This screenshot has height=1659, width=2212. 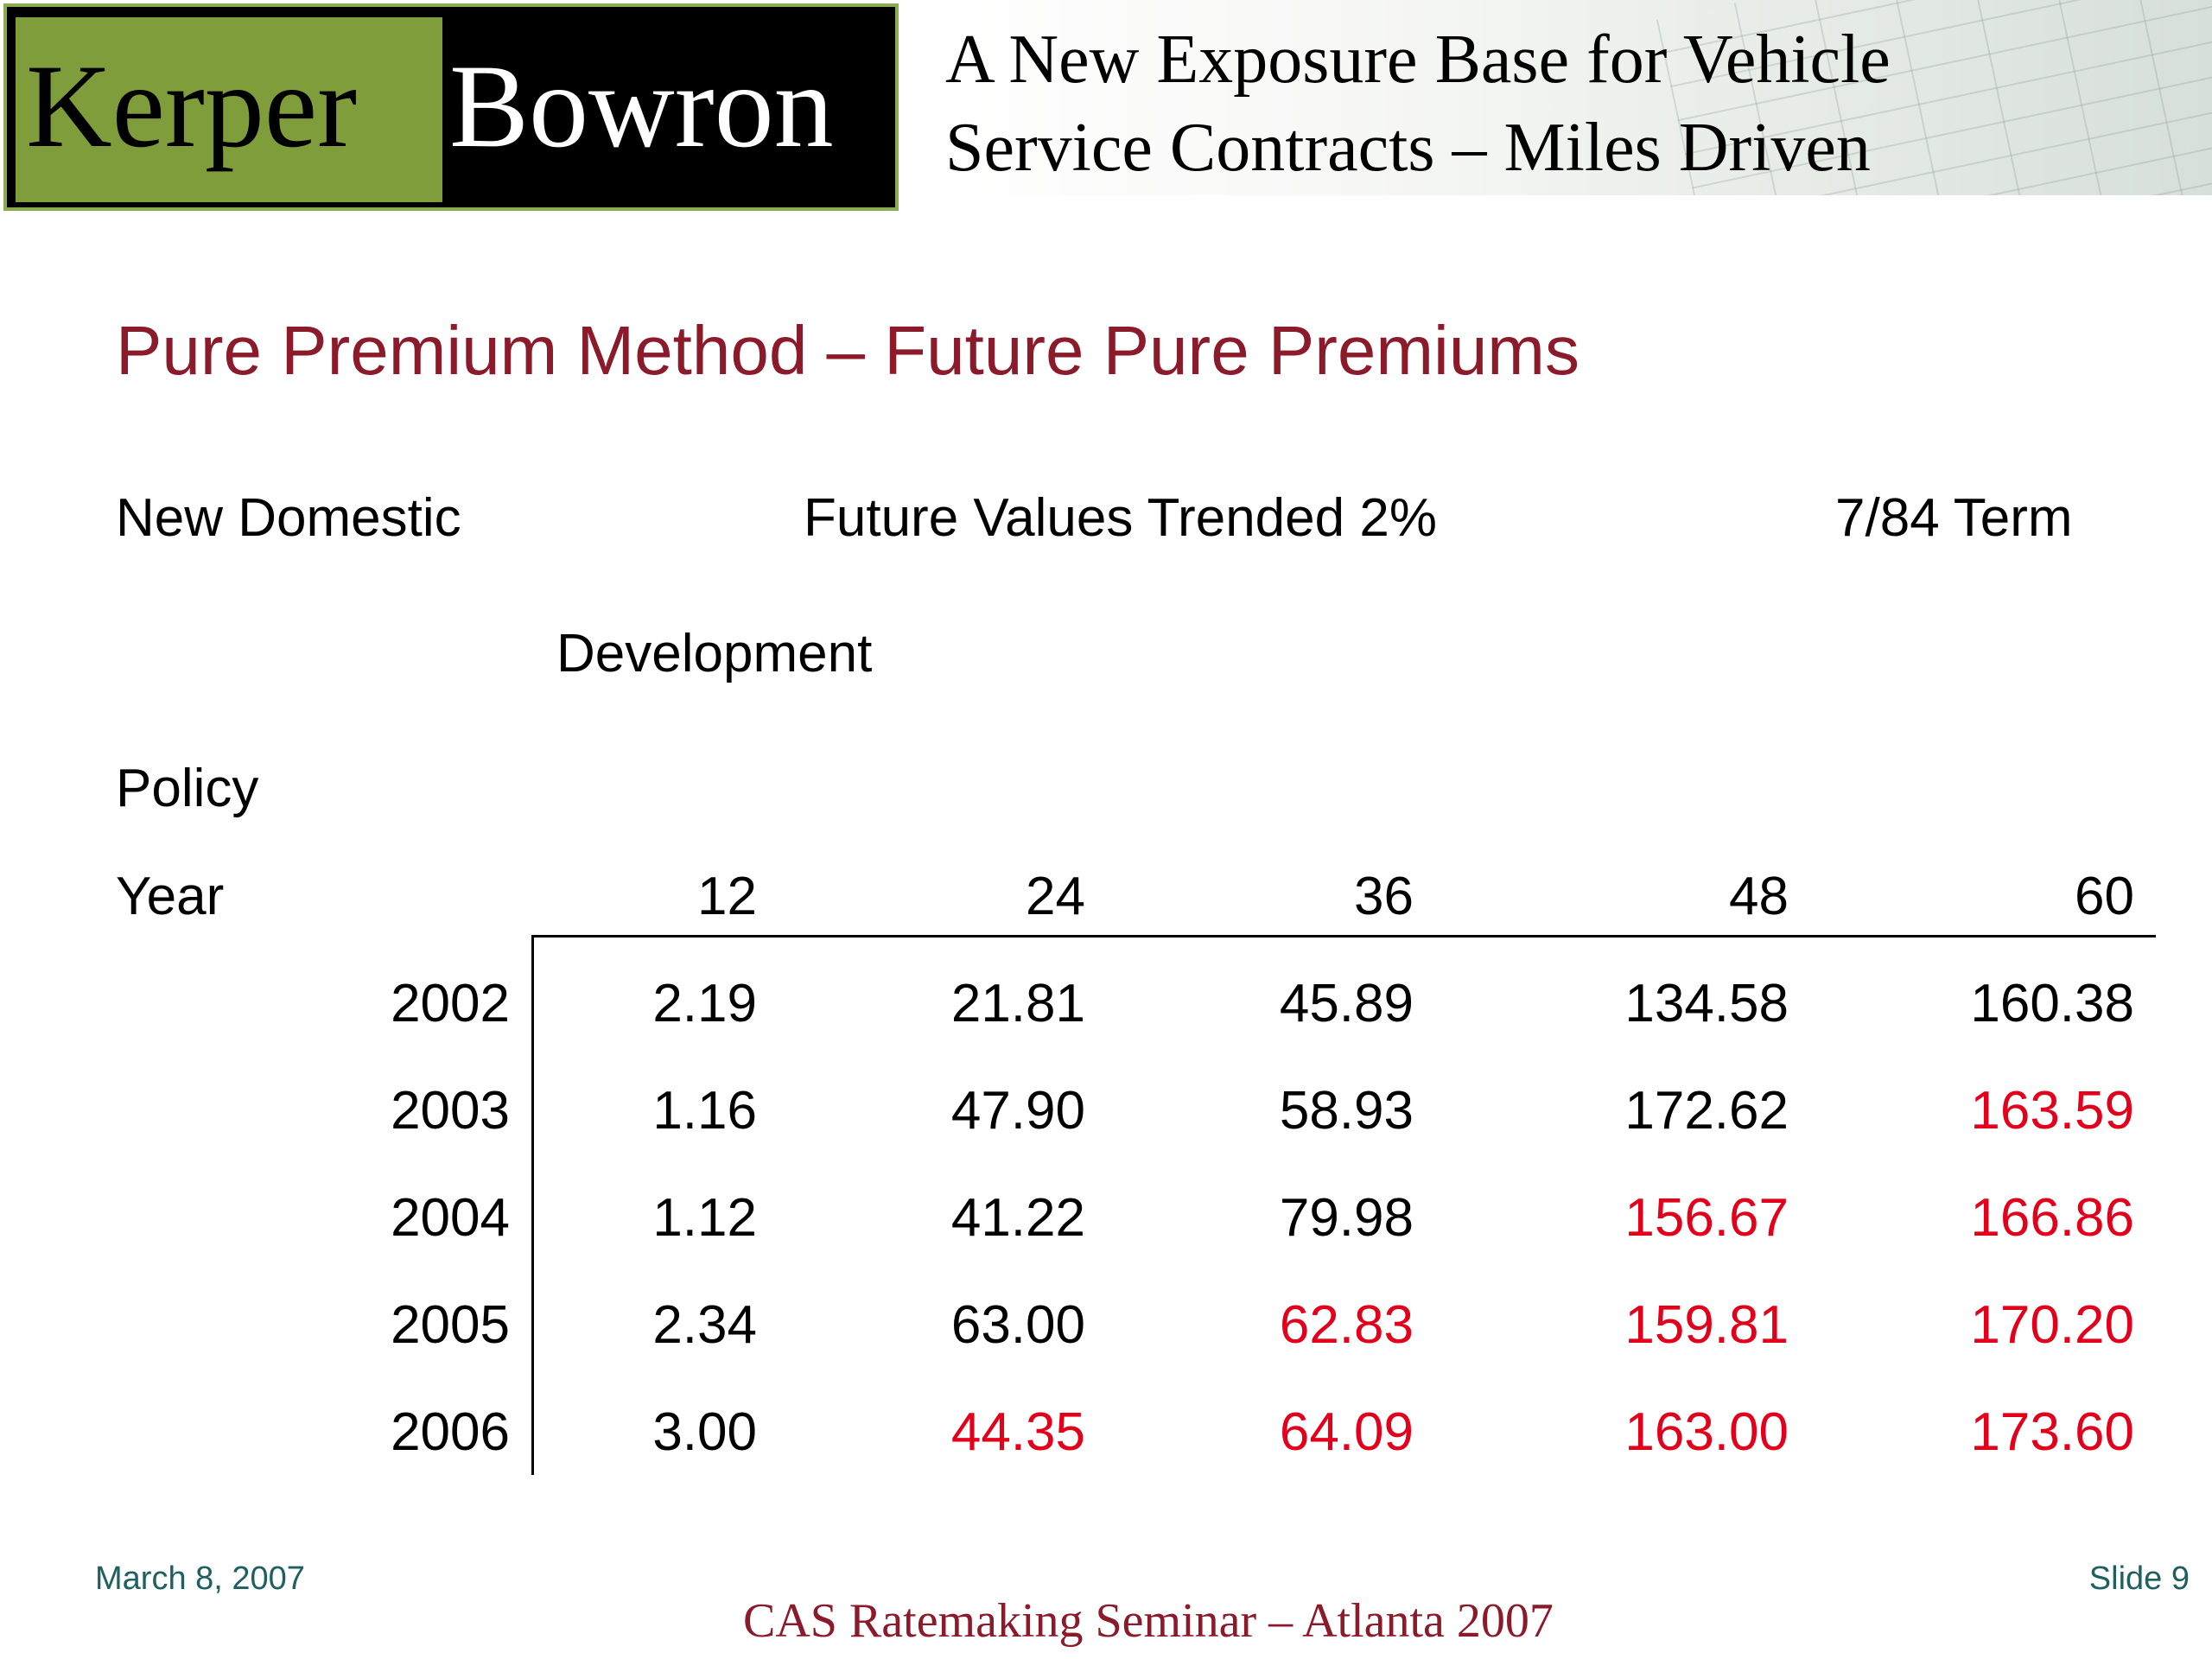 What do you see at coordinates (2104, 897) in the screenshot?
I see `column-header: 60` at bounding box center [2104, 897].